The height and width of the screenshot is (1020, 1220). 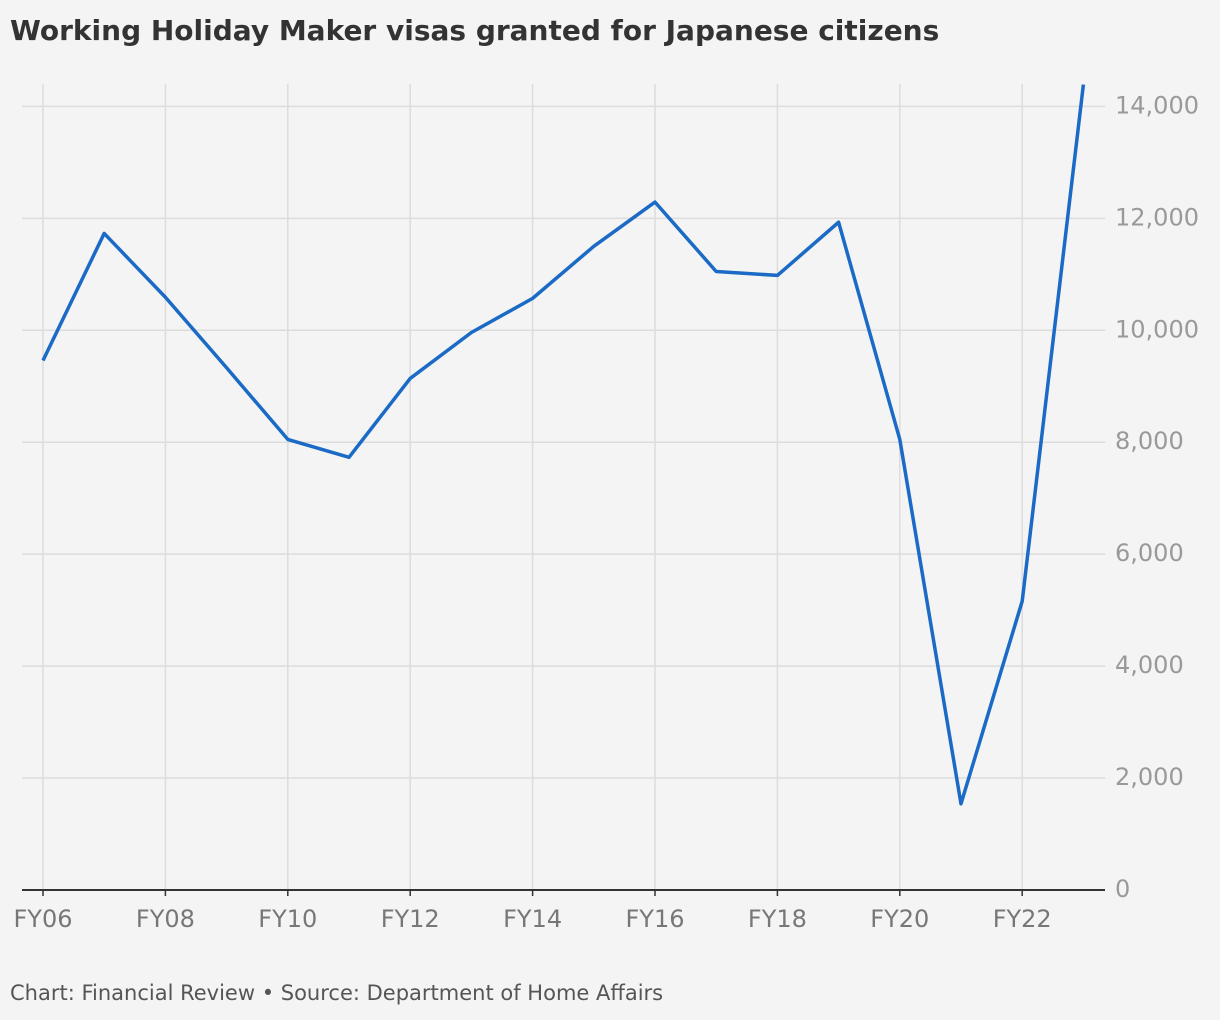 I want to click on x-tick-label: FY22, so click(x=1022, y=919).